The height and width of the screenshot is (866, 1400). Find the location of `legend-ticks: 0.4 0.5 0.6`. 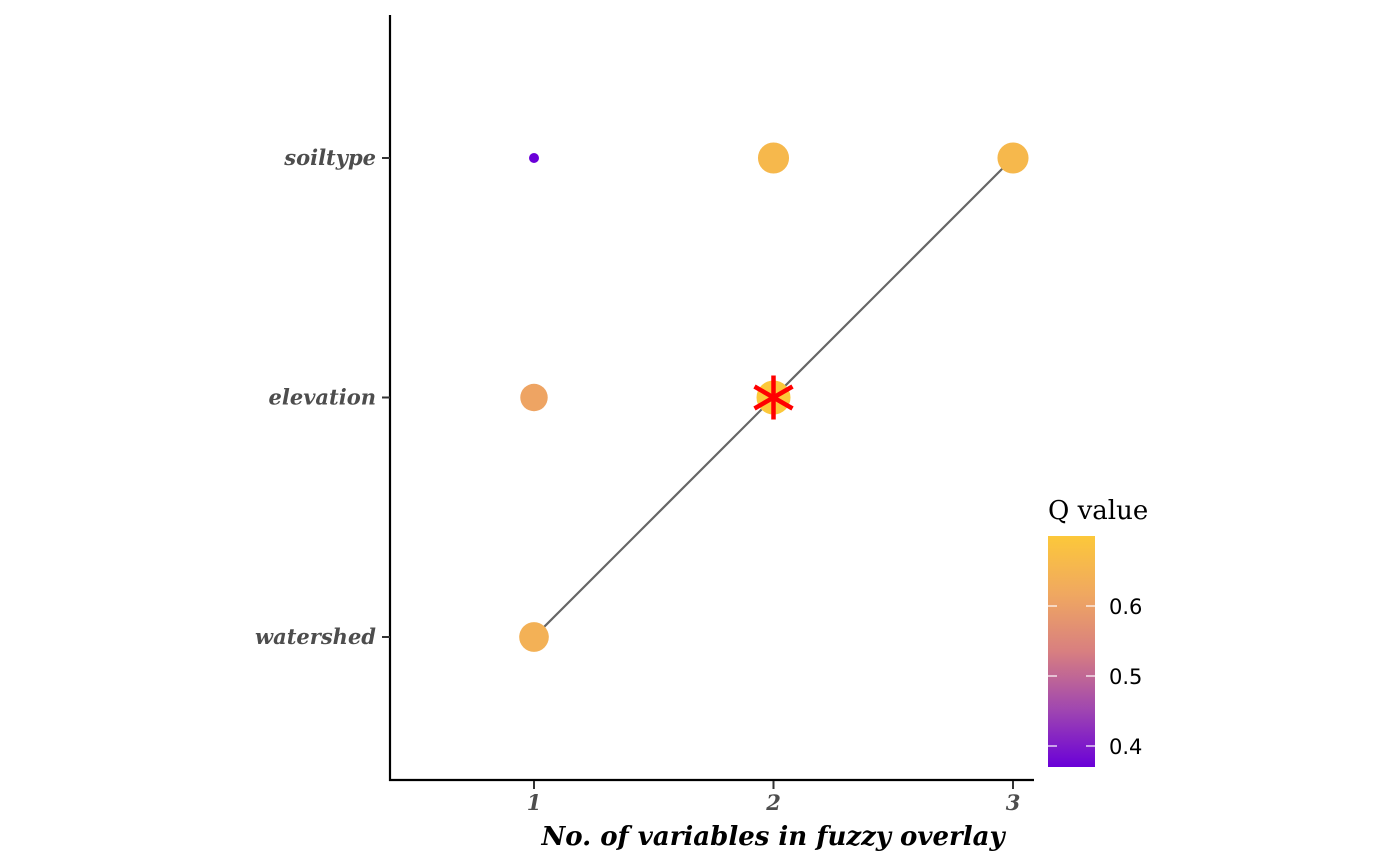

legend-ticks: 0.4 0.5 0.6 is located at coordinates (1095, 677).